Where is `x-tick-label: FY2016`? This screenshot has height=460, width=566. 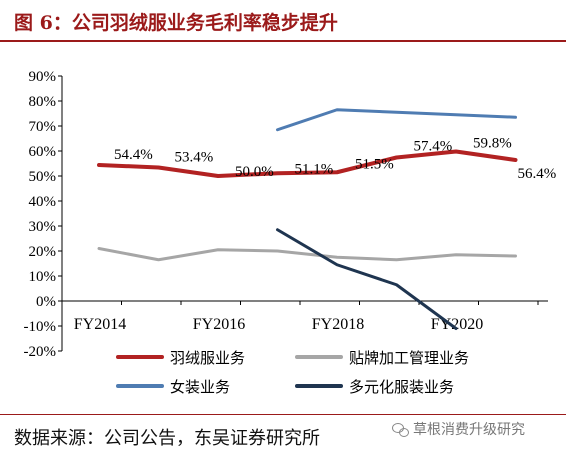 x-tick-label: FY2016 is located at coordinates (219, 324).